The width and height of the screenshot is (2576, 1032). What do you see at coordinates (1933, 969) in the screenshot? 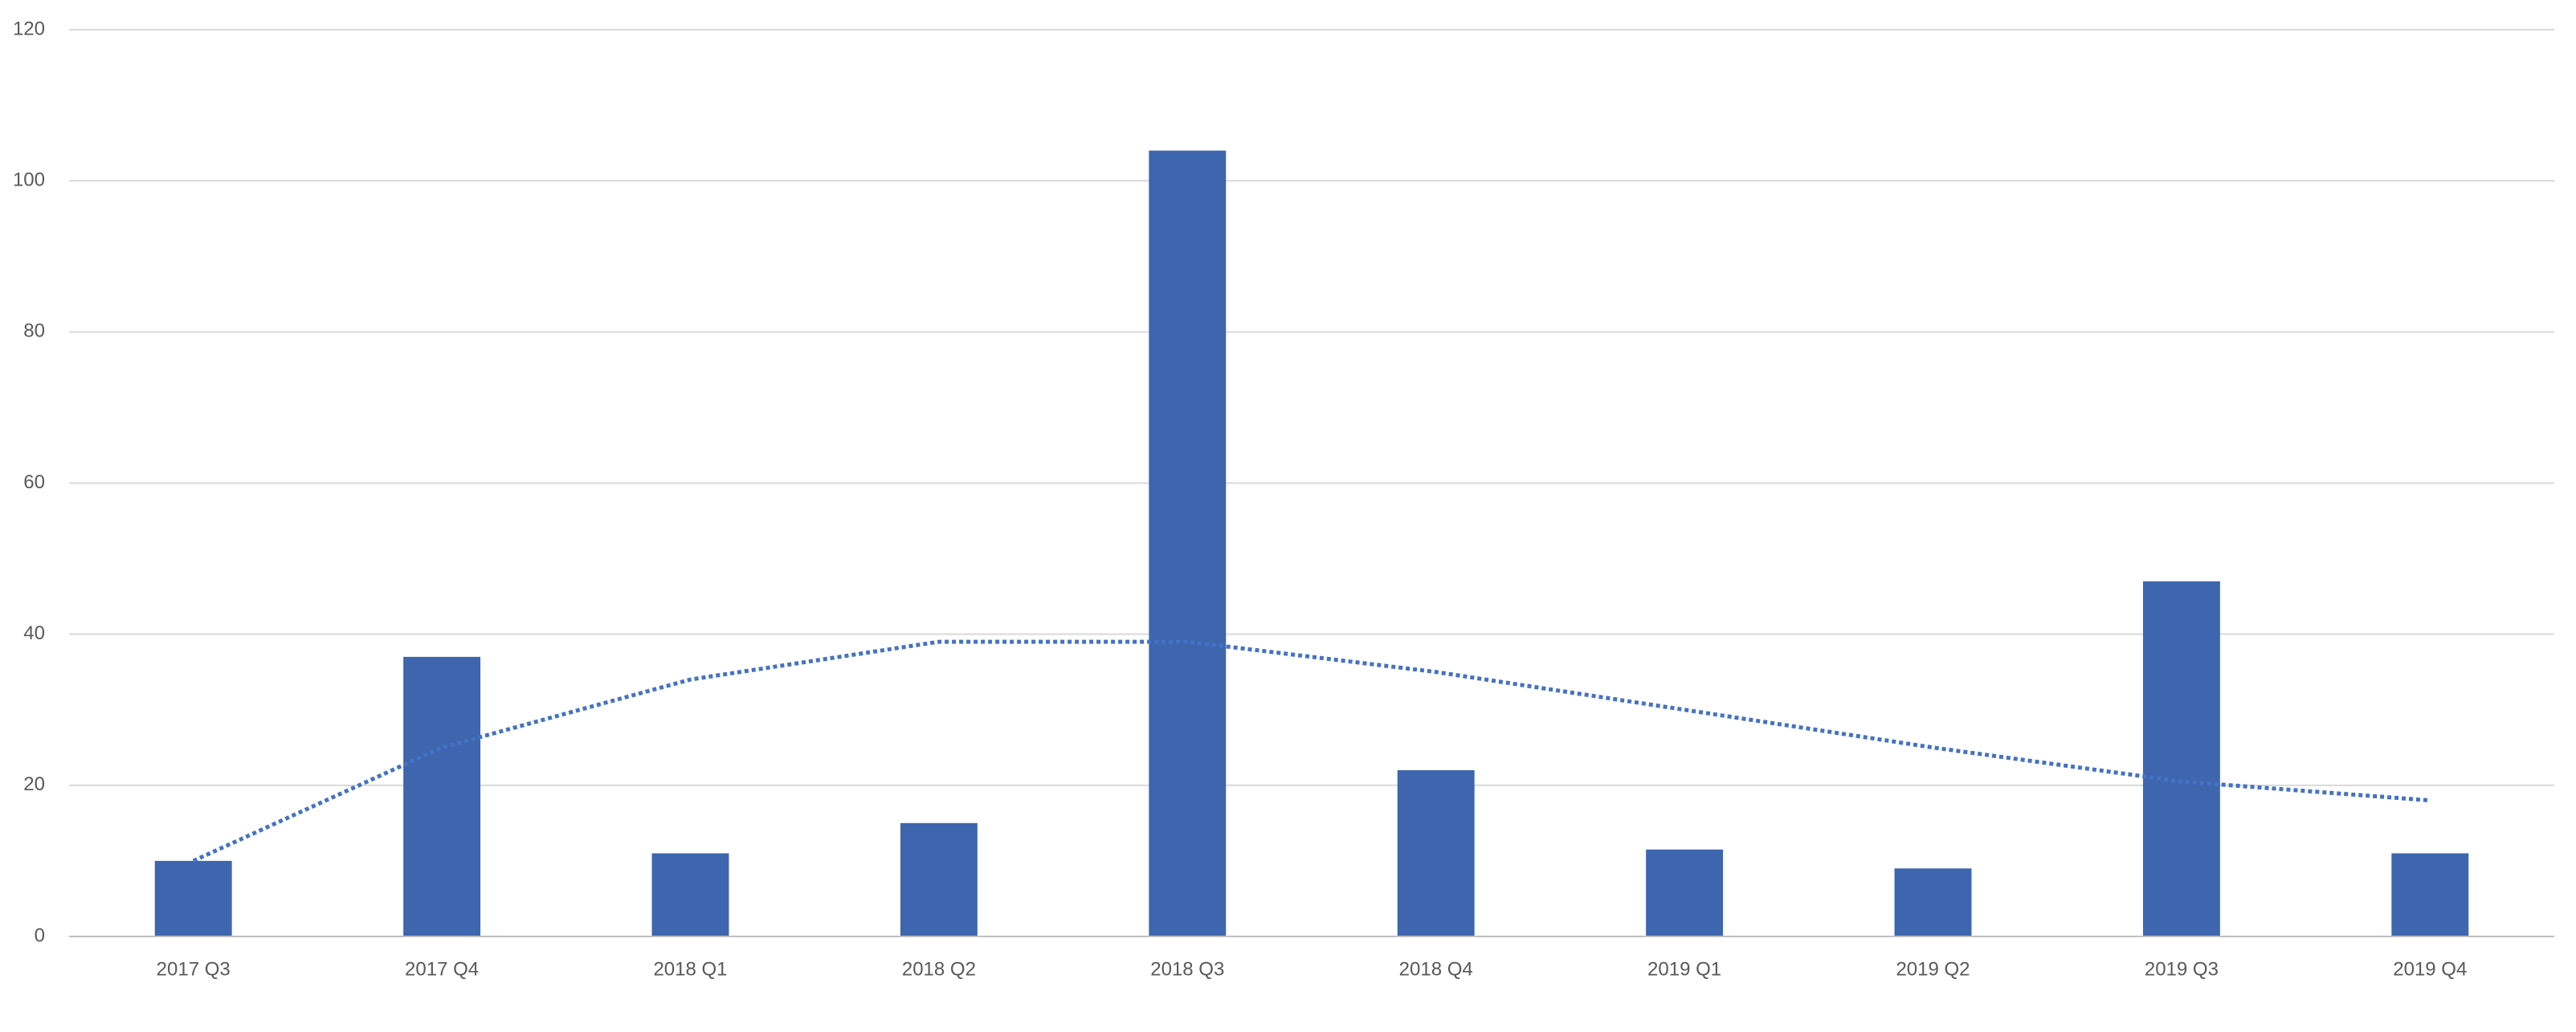
I see `x-tick-label: 2019 Q2` at bounding box center [1933, 969].